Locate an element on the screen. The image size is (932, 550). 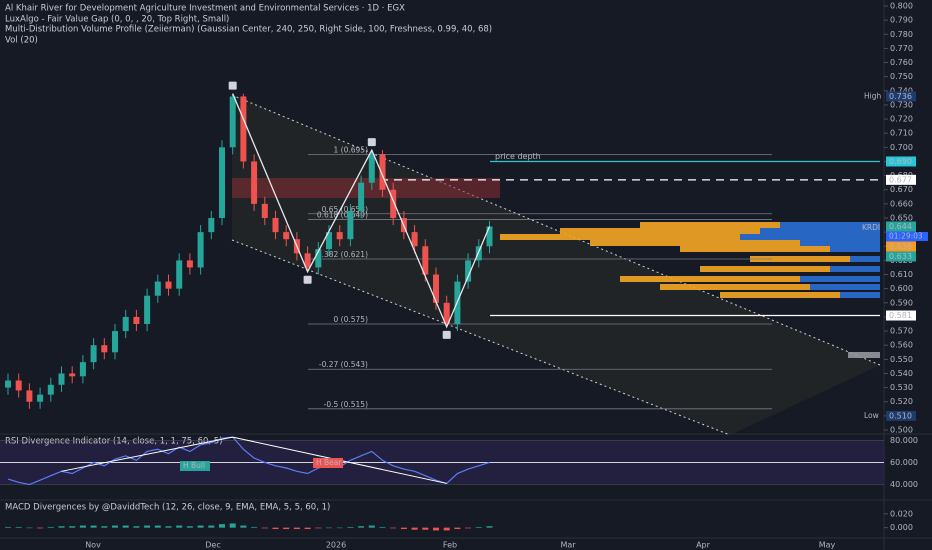
fib-label: -0.5 (0.515) is located at coordinates (346, 404).